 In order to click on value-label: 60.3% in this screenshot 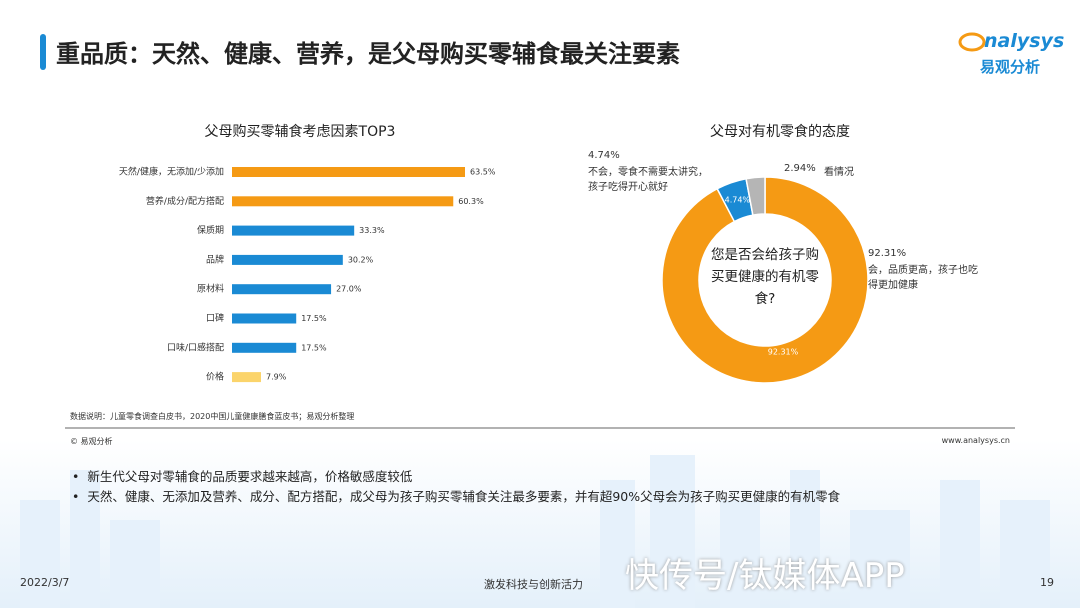, I will do `click(471, 201)`.